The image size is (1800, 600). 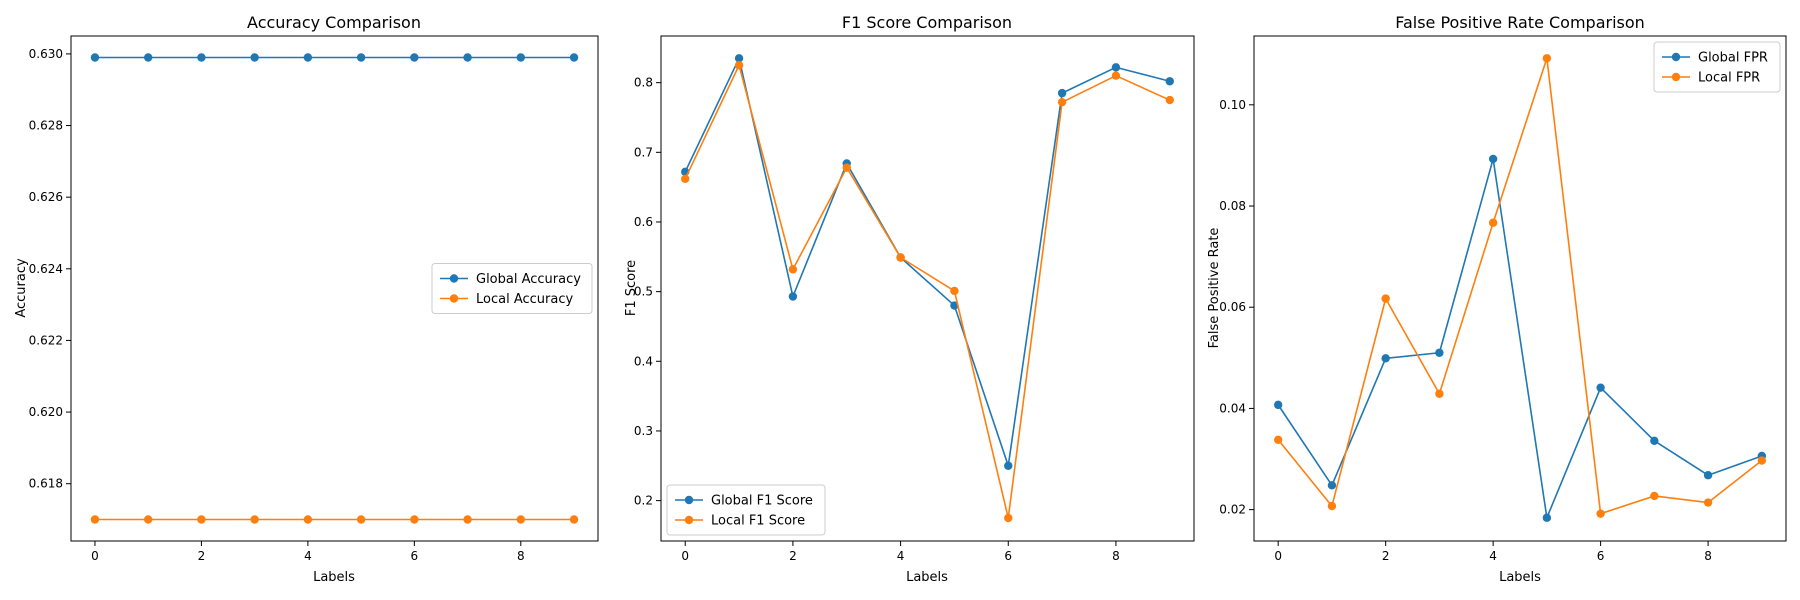 I want to click on y-tick-label: 0.6, so click(x=643, y=222).